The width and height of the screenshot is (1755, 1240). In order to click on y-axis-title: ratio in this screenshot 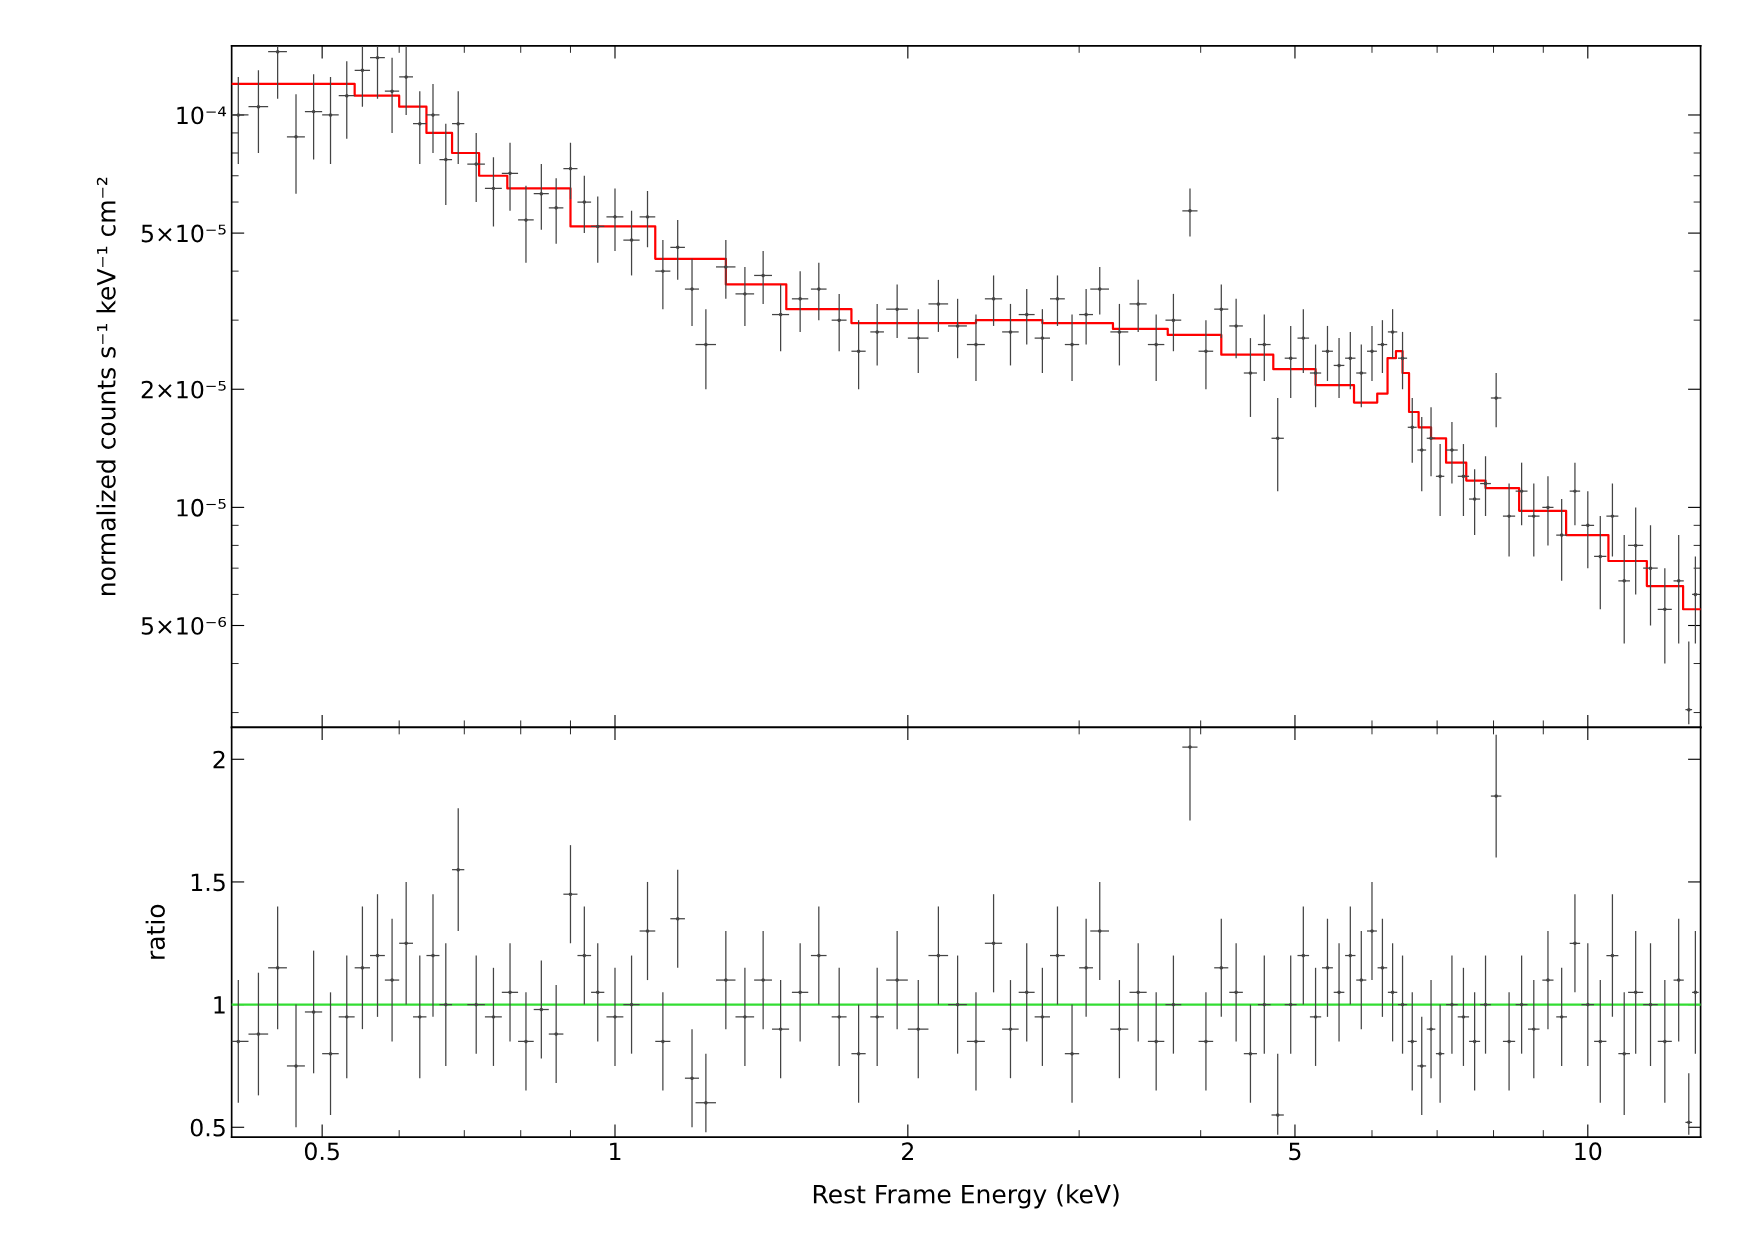, I will do `click(155, 931)`.